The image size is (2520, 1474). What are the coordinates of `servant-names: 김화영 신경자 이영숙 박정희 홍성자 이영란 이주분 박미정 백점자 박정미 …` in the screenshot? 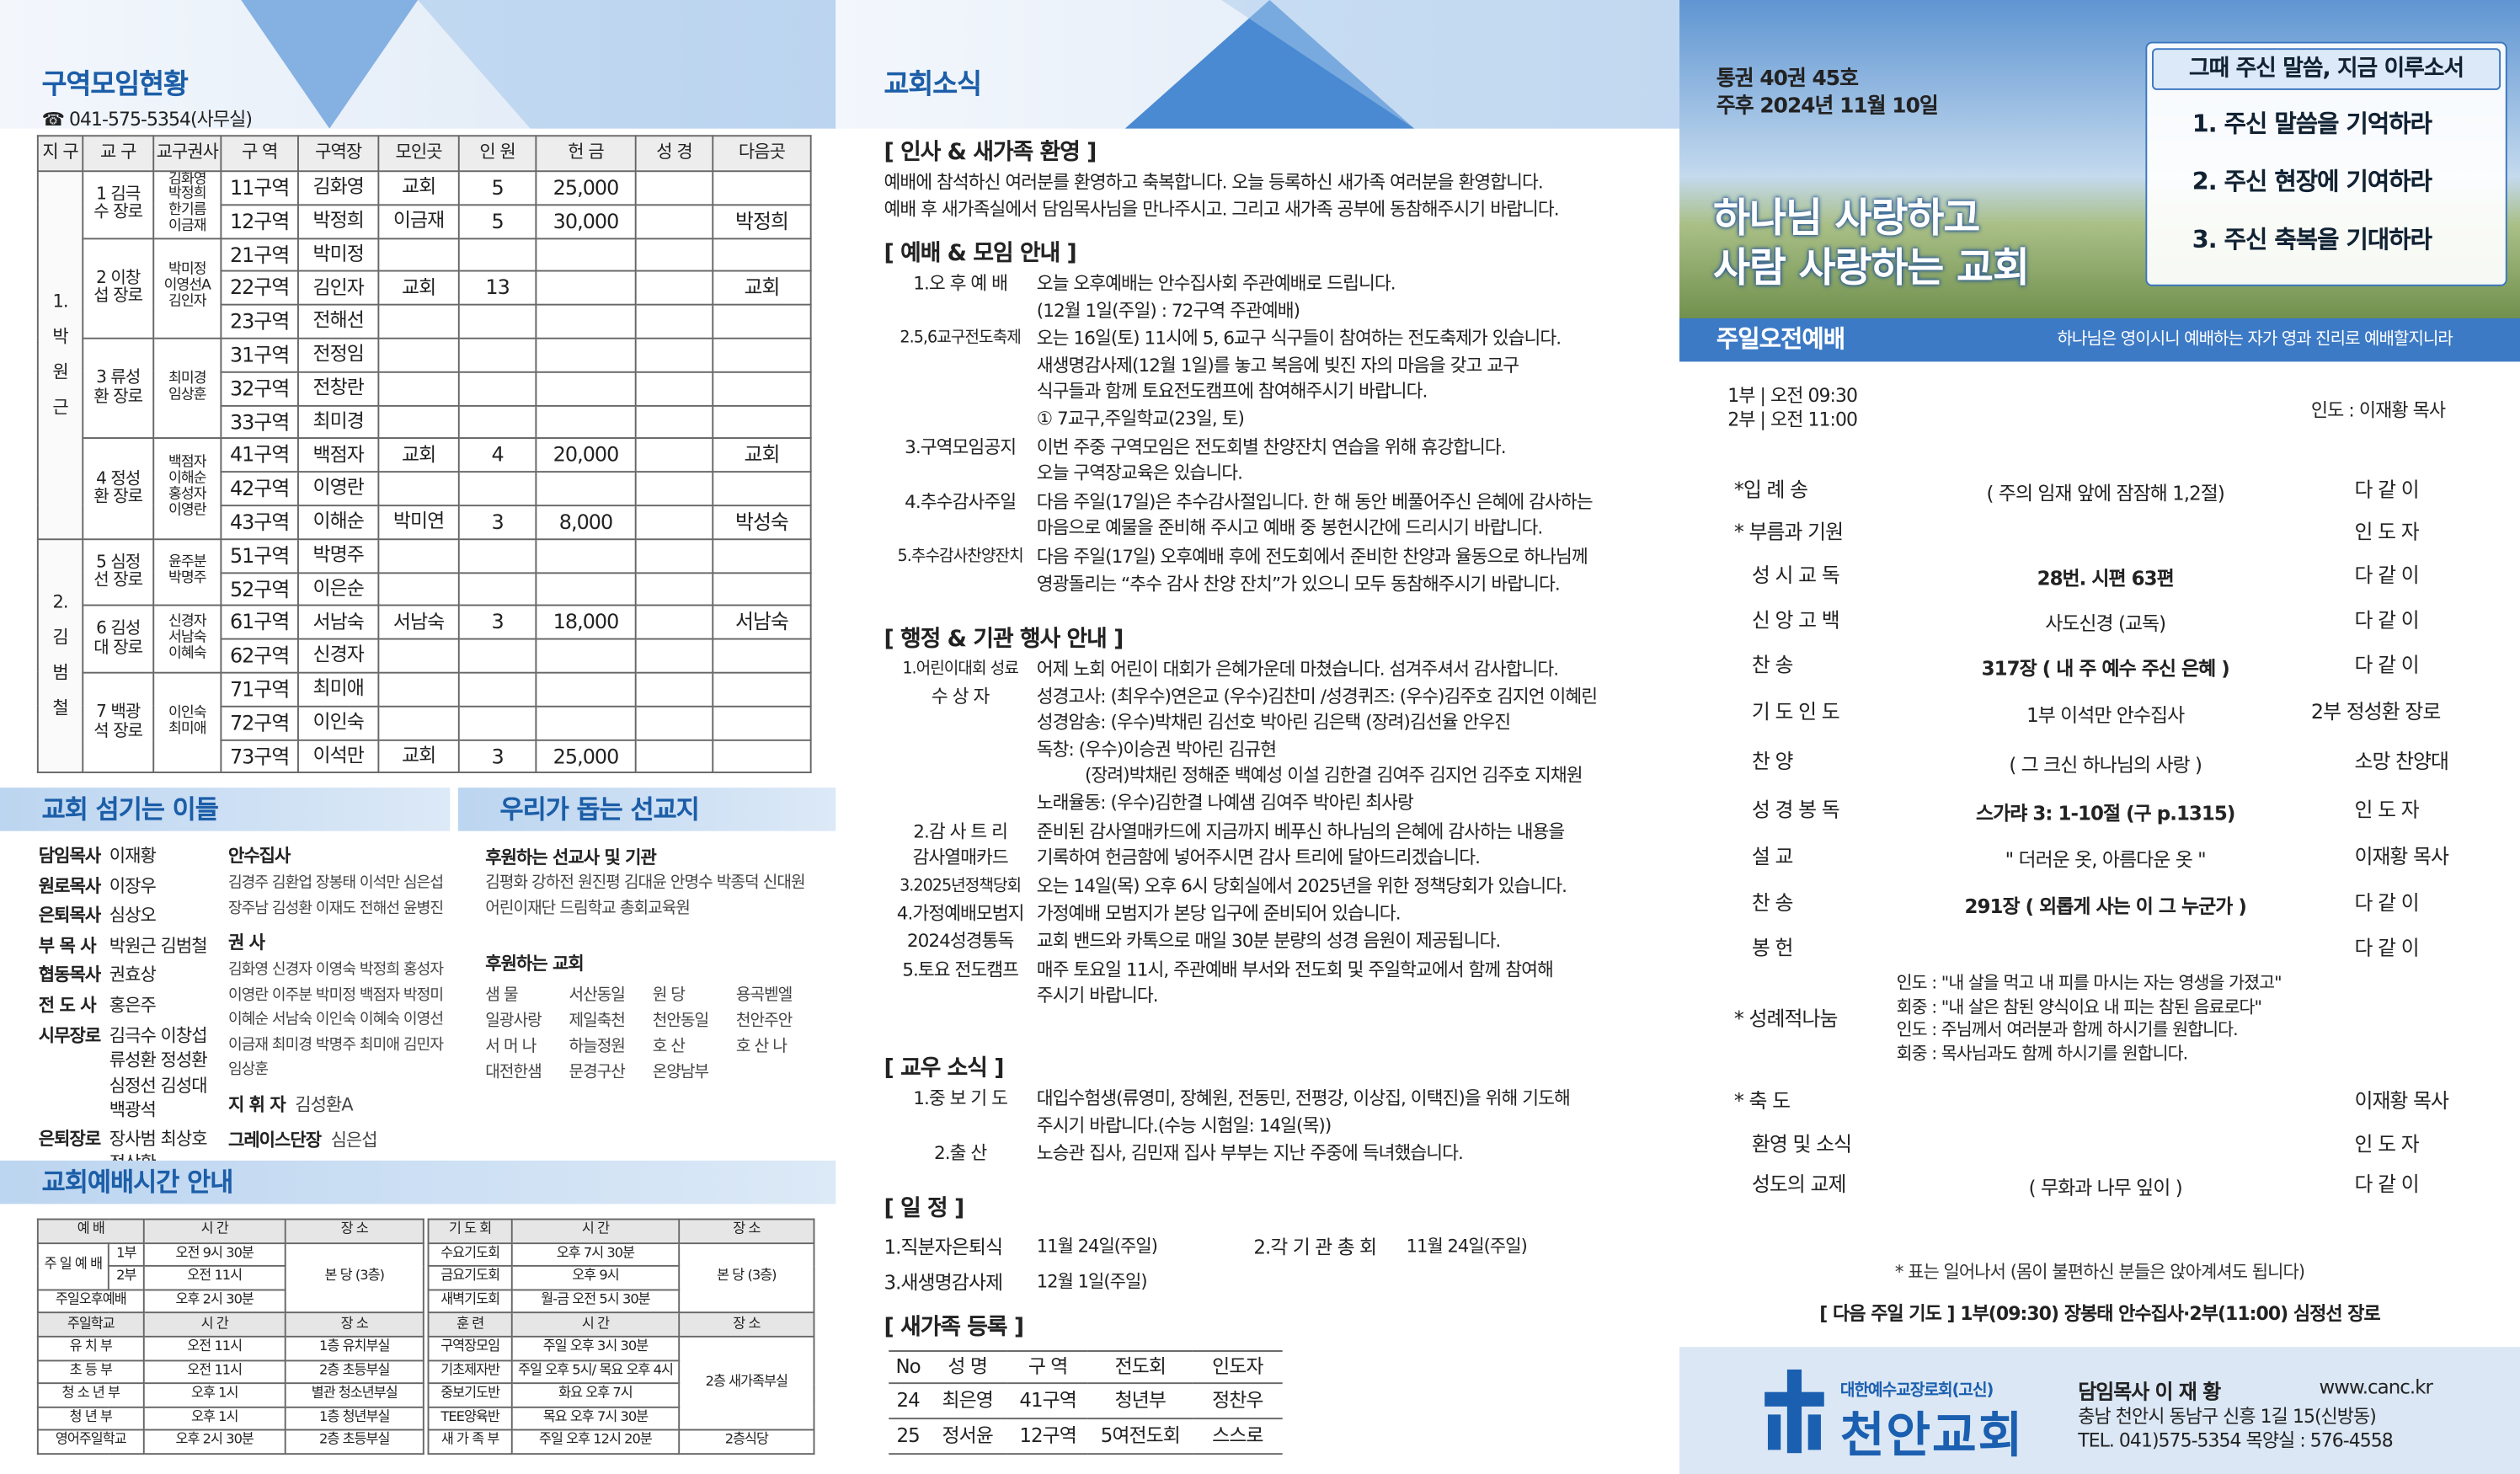 It's located at (335, 1020).